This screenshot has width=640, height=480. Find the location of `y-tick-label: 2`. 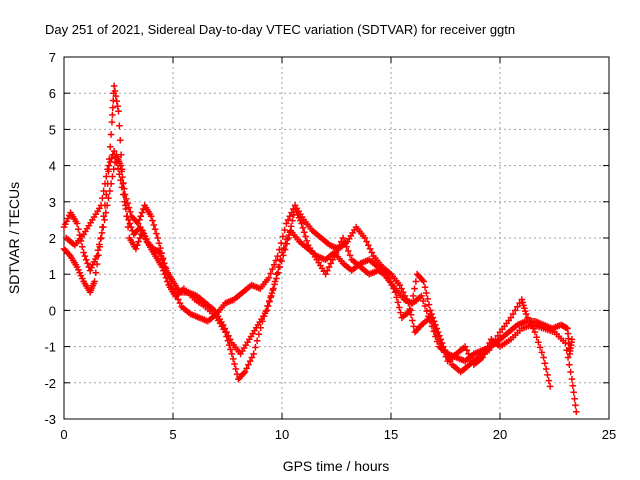

y-tick-label: 2 is located at coordinates (52, 238).